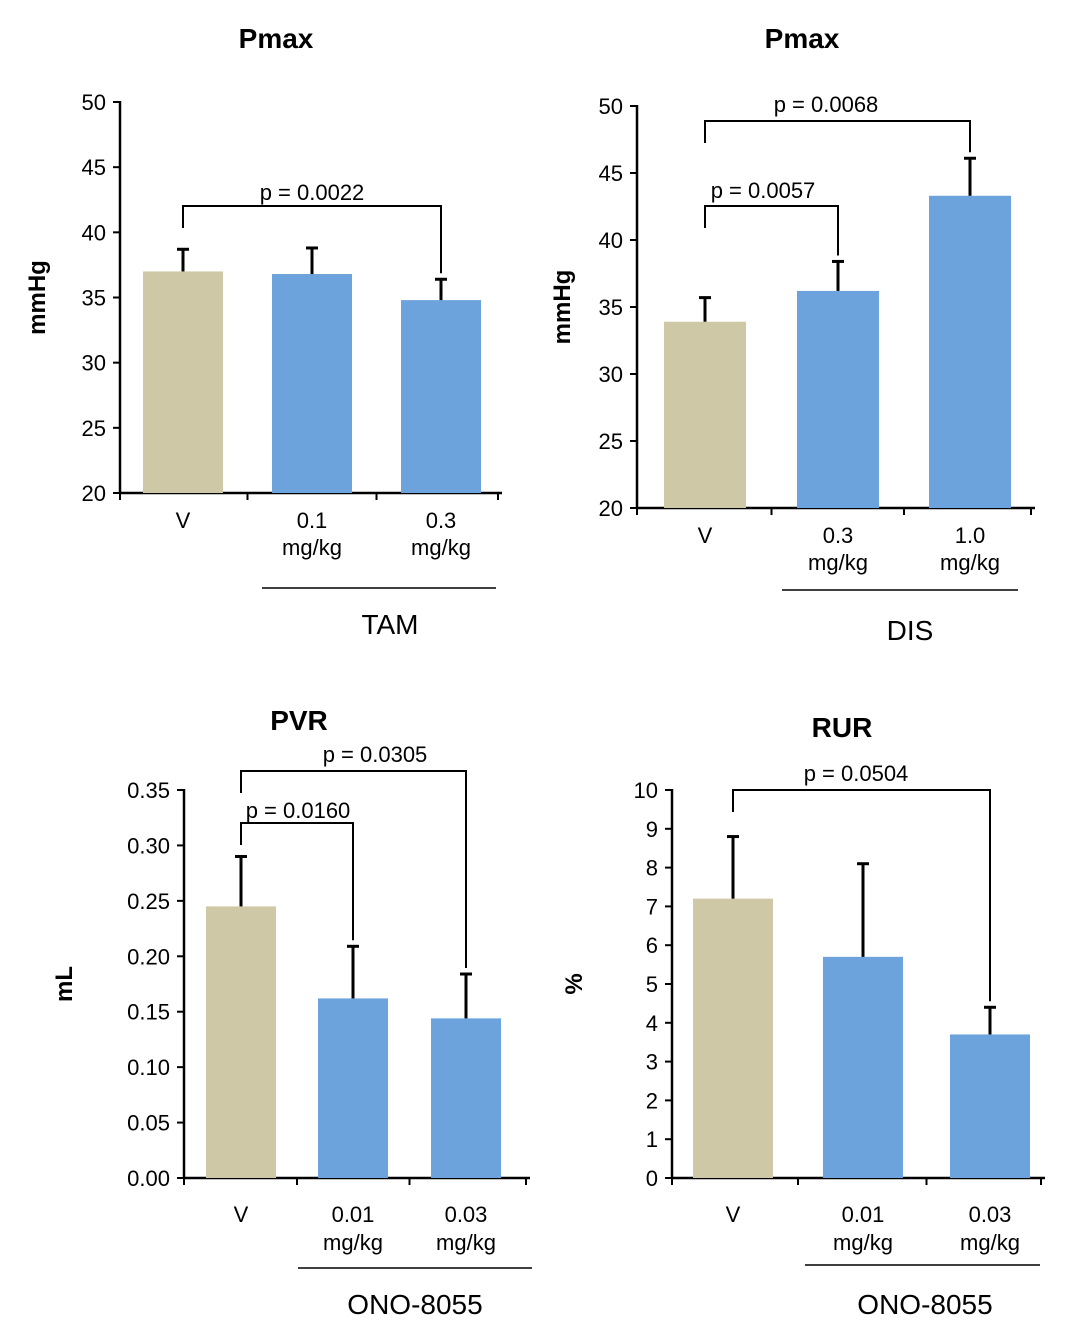 The image size is (1080, 1328). Describe the element at coordinates (148, 1067) in the screenshot. I see `y-tick-label: 0.10` at that location.